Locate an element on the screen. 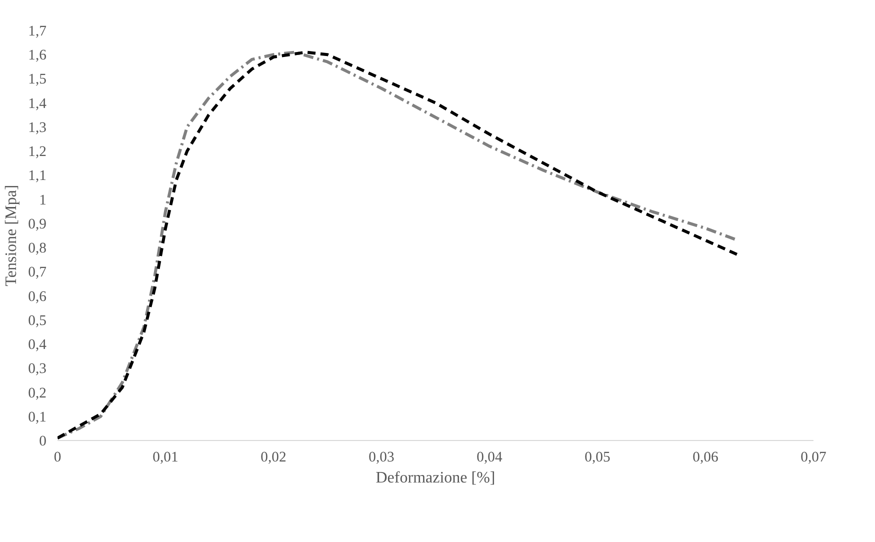  y-tick-label: 0,7 is located at coordinates (37, 272).